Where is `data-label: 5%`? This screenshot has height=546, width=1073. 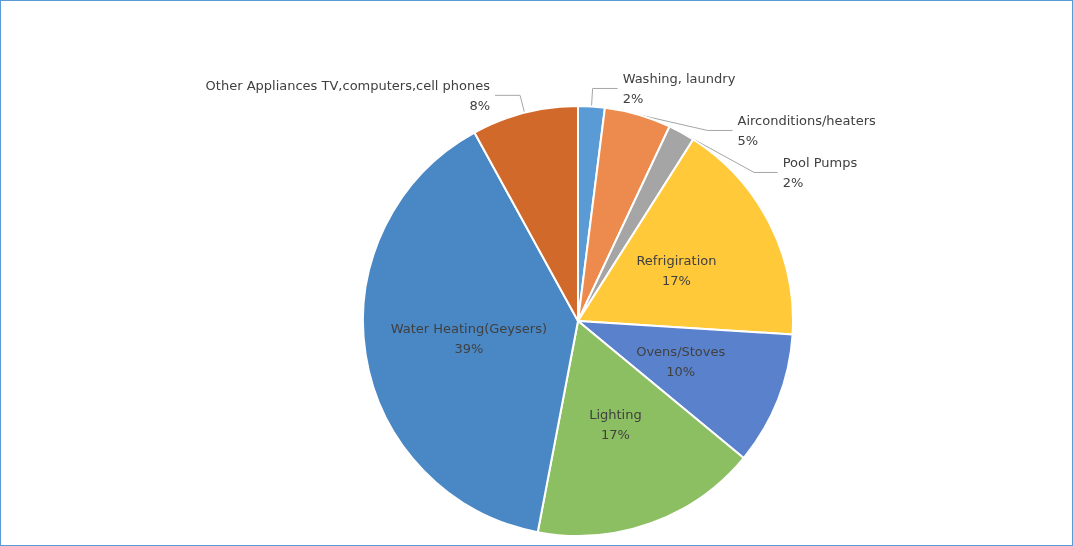 data-label: 5% is located at coordinates (748, 140).